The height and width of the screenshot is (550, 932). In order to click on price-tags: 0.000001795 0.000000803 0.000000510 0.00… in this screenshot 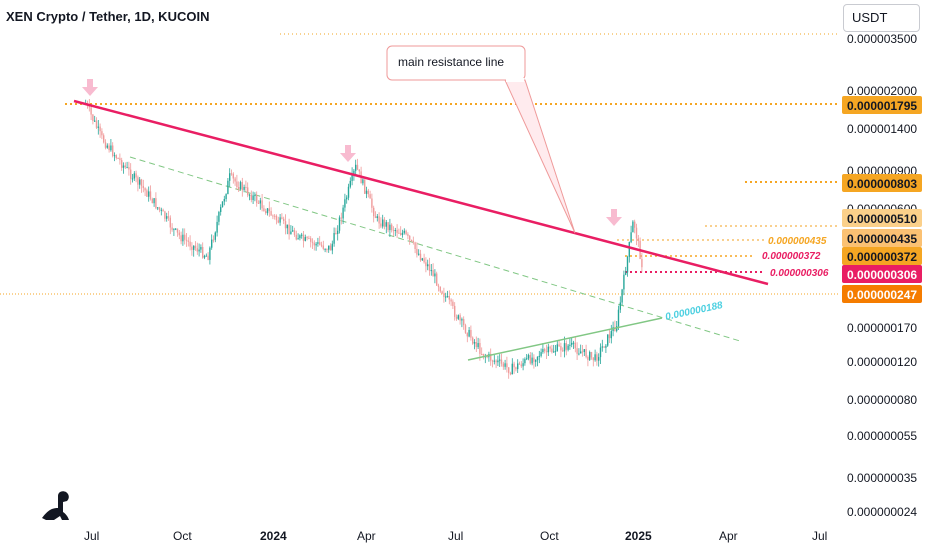, I will do `click(882, 199)`.